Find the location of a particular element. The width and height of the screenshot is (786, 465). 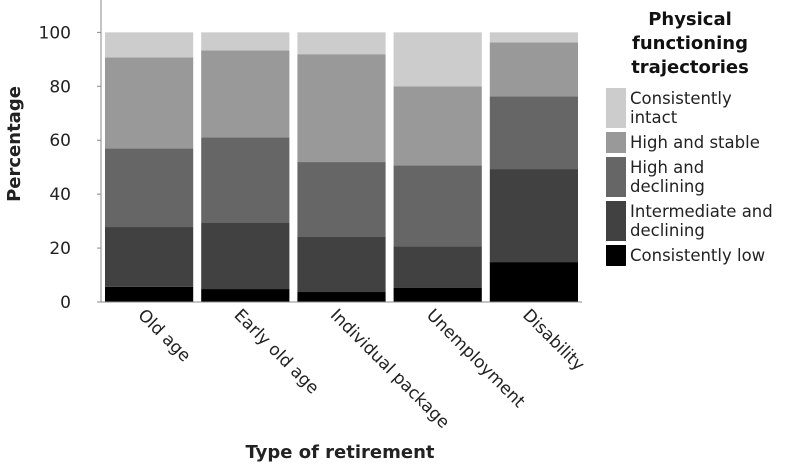

y-tick-label: 0 is located at coordinates (65, 303).